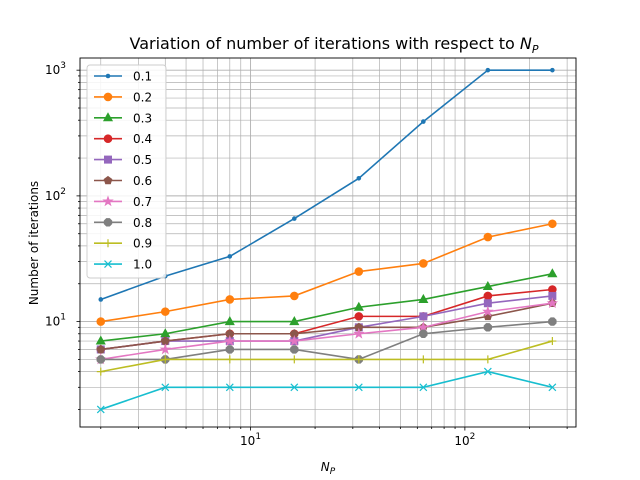 The height and width of the screenshot is (480, 640). I want to click on legend-label: 0.5, so click(142, 160).